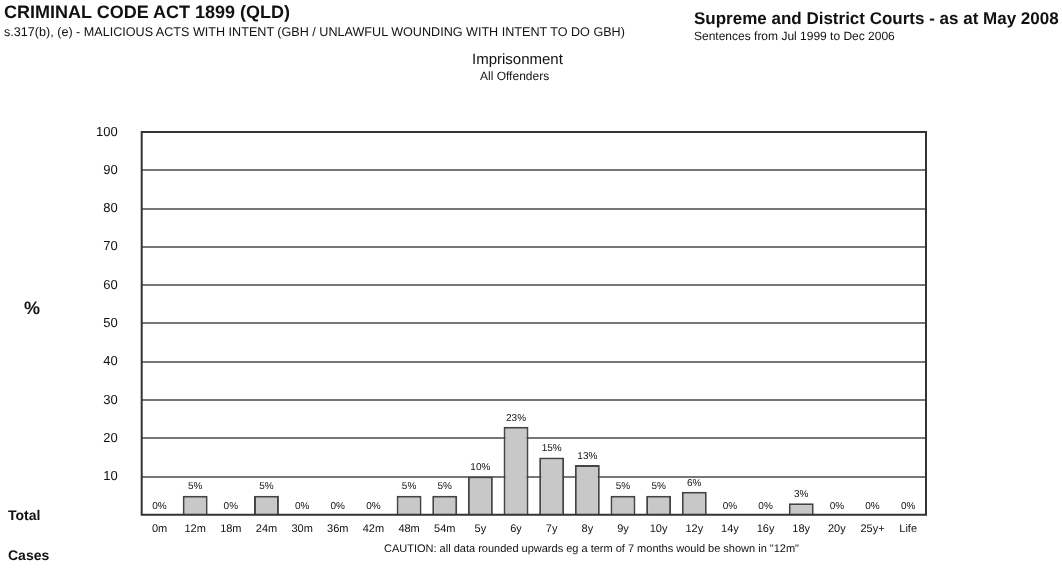 The height and width of the screenshot is (568, 1062). I want to click on chart-title: CRIMINAL CODE ACT 1899 (QLD), so click(147, 12).